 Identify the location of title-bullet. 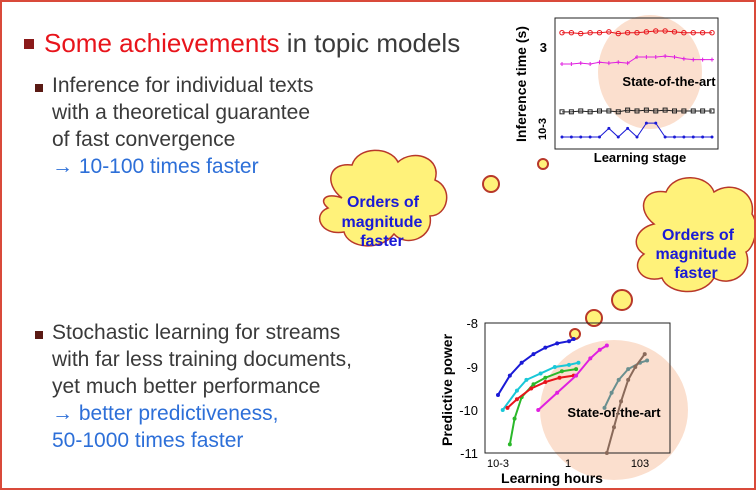
(29, 44).